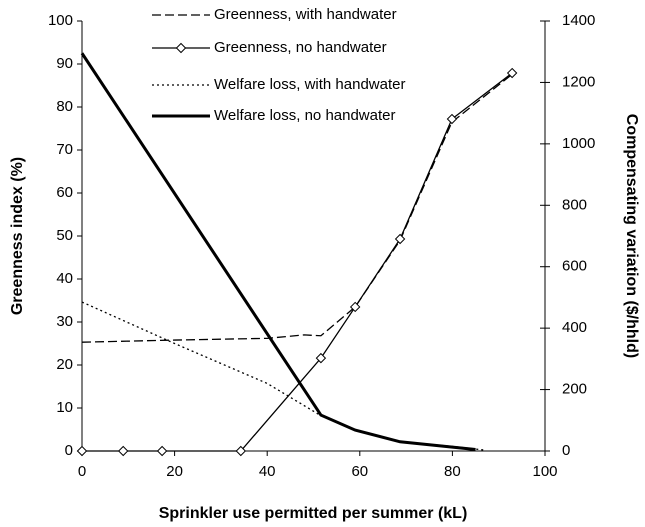 The image size is (645, 527). I want to click on y2-tick-label: 600, so click(574, 266).